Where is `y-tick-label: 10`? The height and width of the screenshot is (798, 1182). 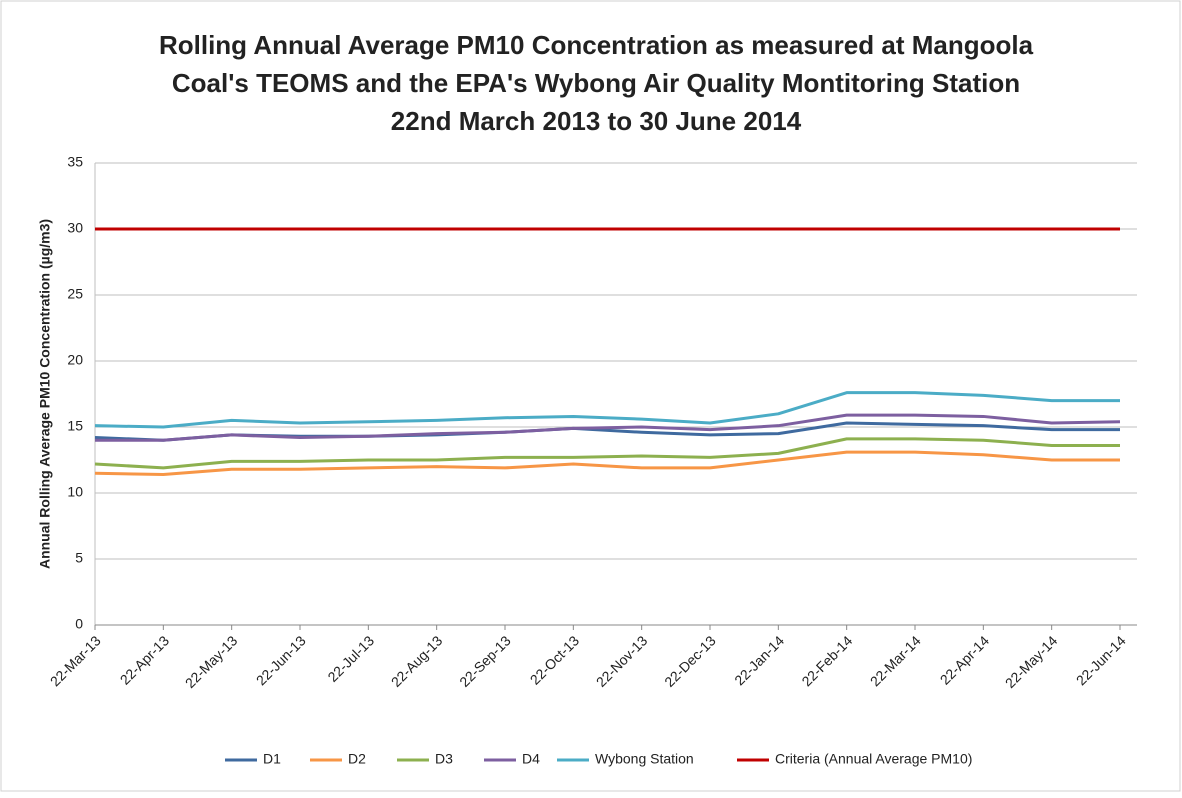 y-tick-label: 10 is located at coordinates (75, 492).